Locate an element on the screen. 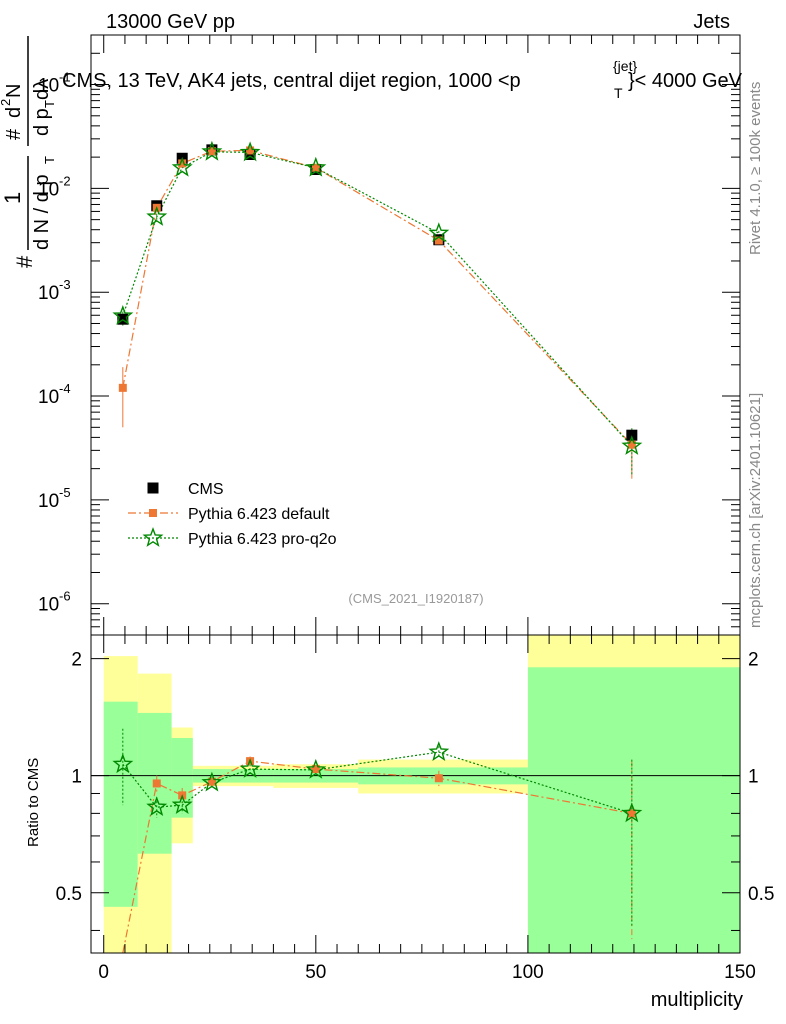  ratio-series-lines is located at coordinates (377, 841).